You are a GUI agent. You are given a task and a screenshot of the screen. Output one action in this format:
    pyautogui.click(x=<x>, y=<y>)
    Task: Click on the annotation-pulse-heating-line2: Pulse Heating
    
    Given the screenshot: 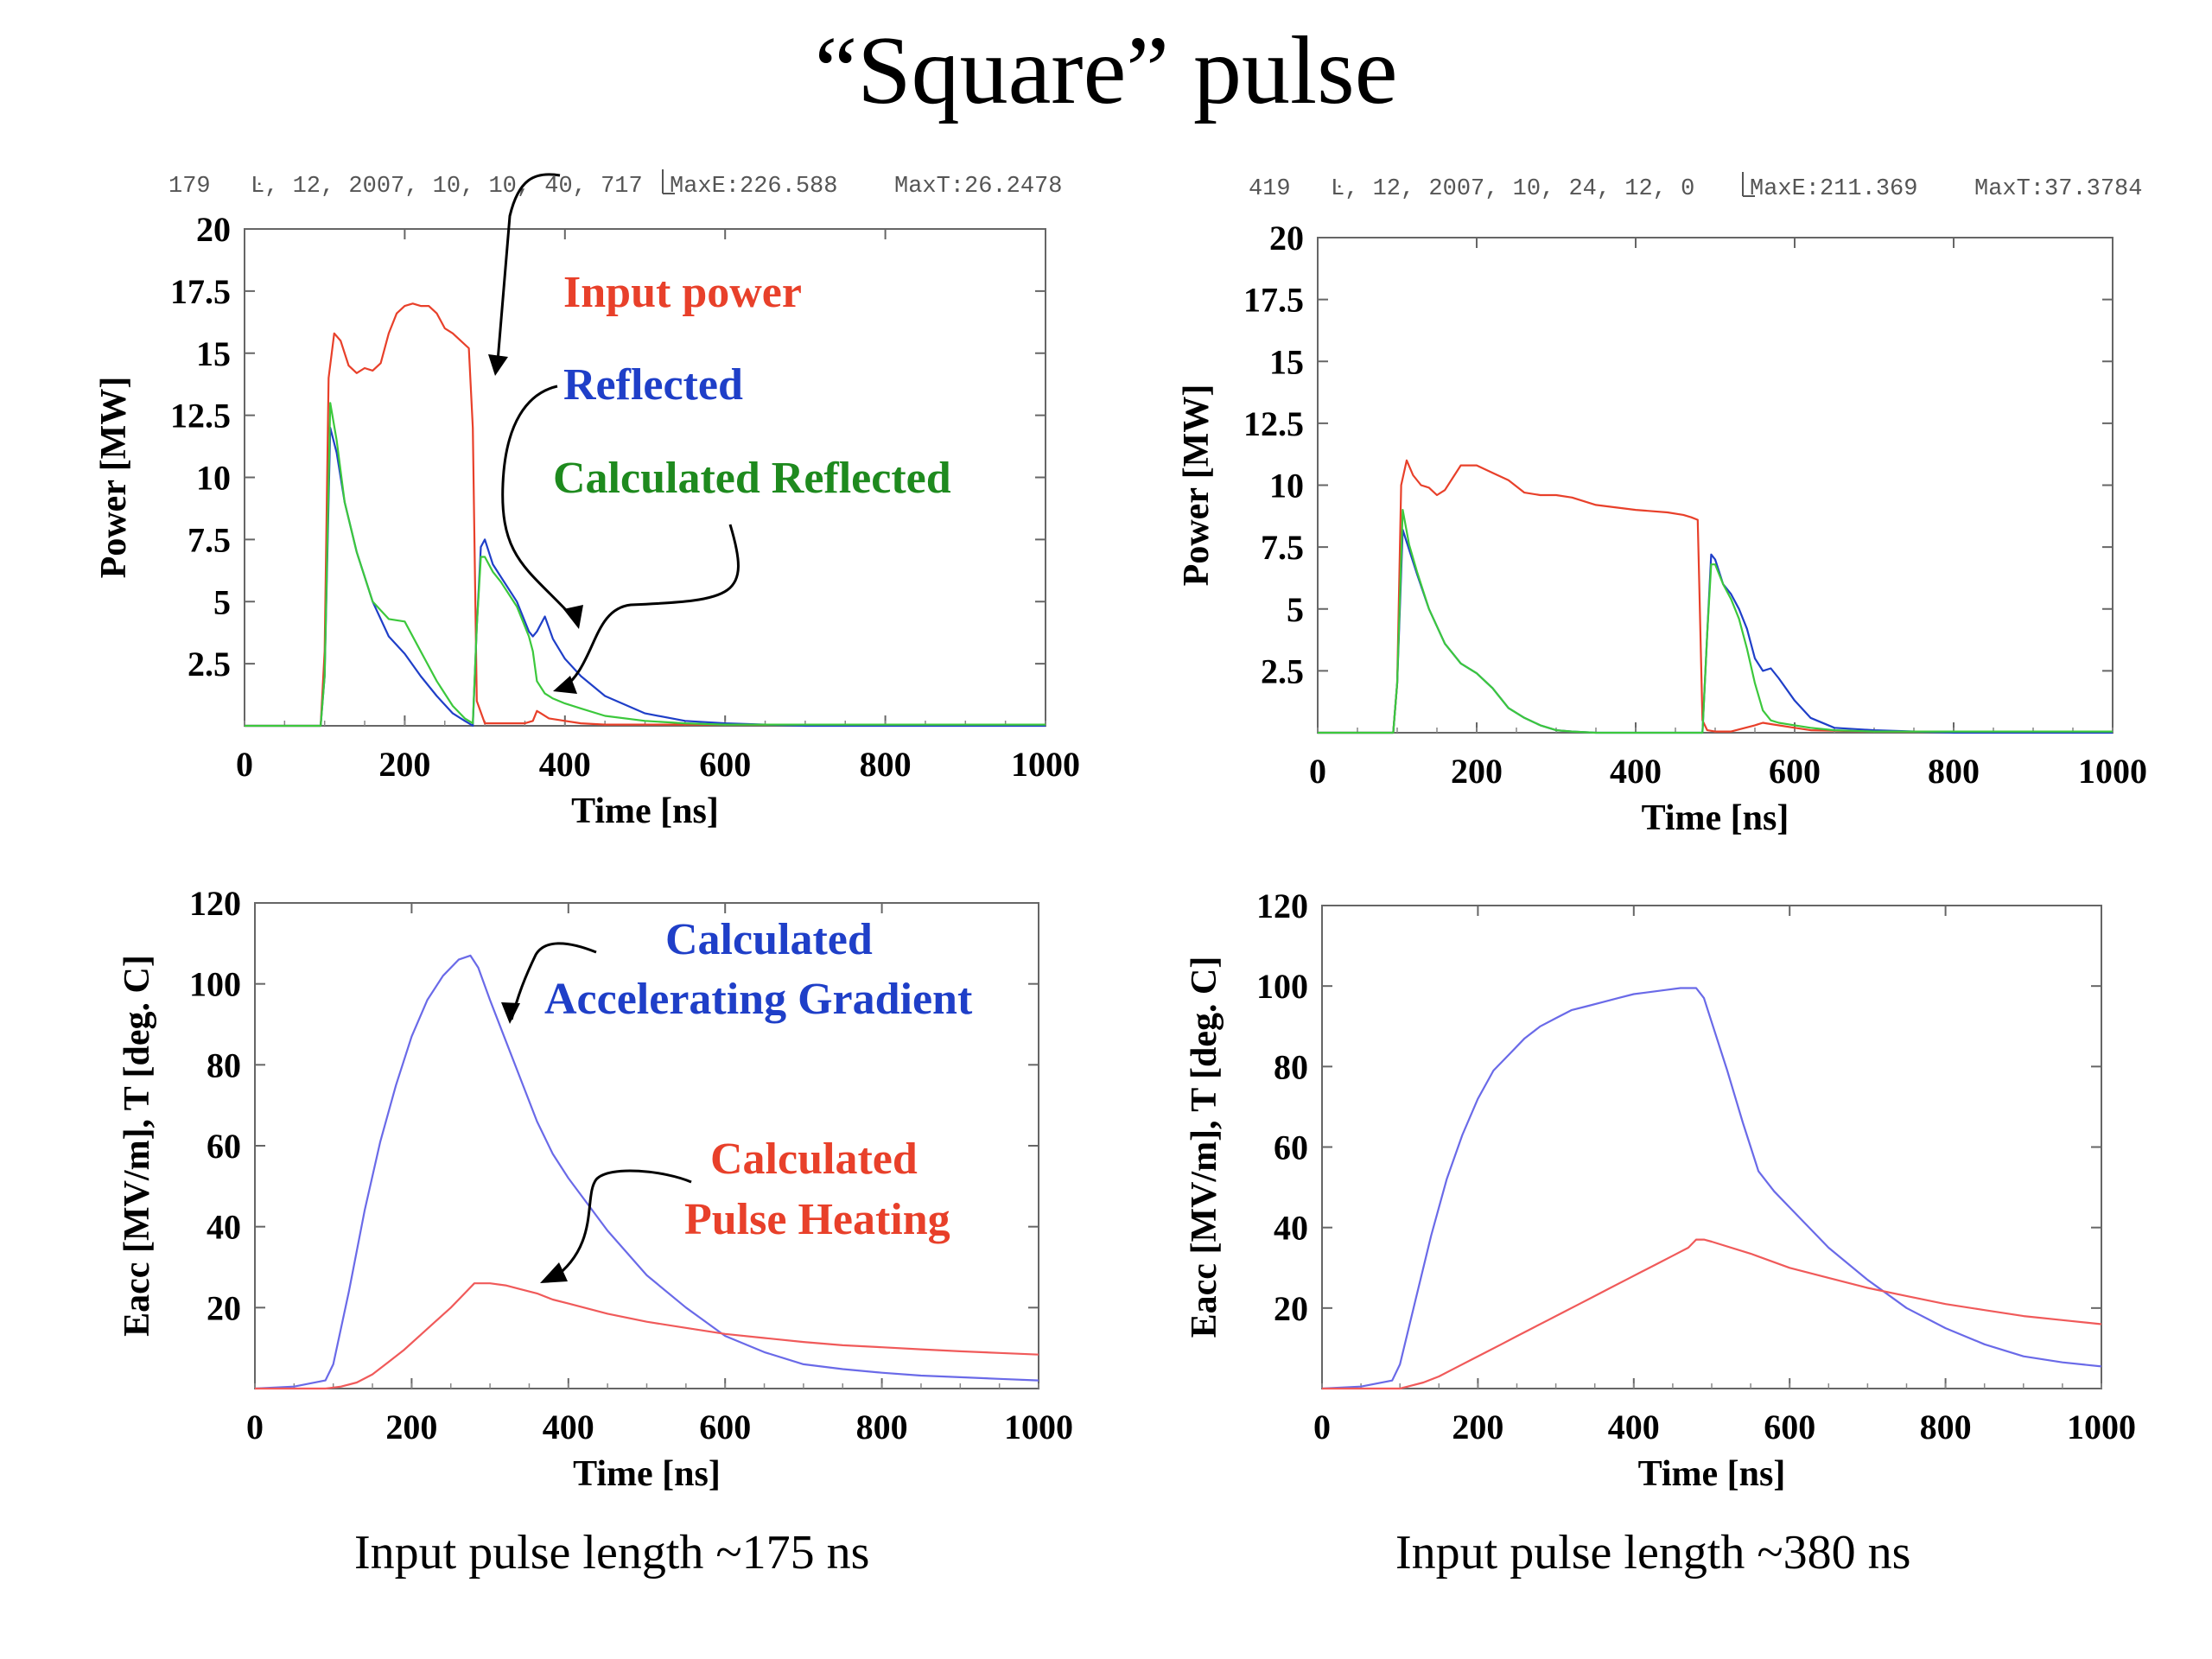 What is the action you would take?
    pyautogui.click(x=817, y=1219)
    